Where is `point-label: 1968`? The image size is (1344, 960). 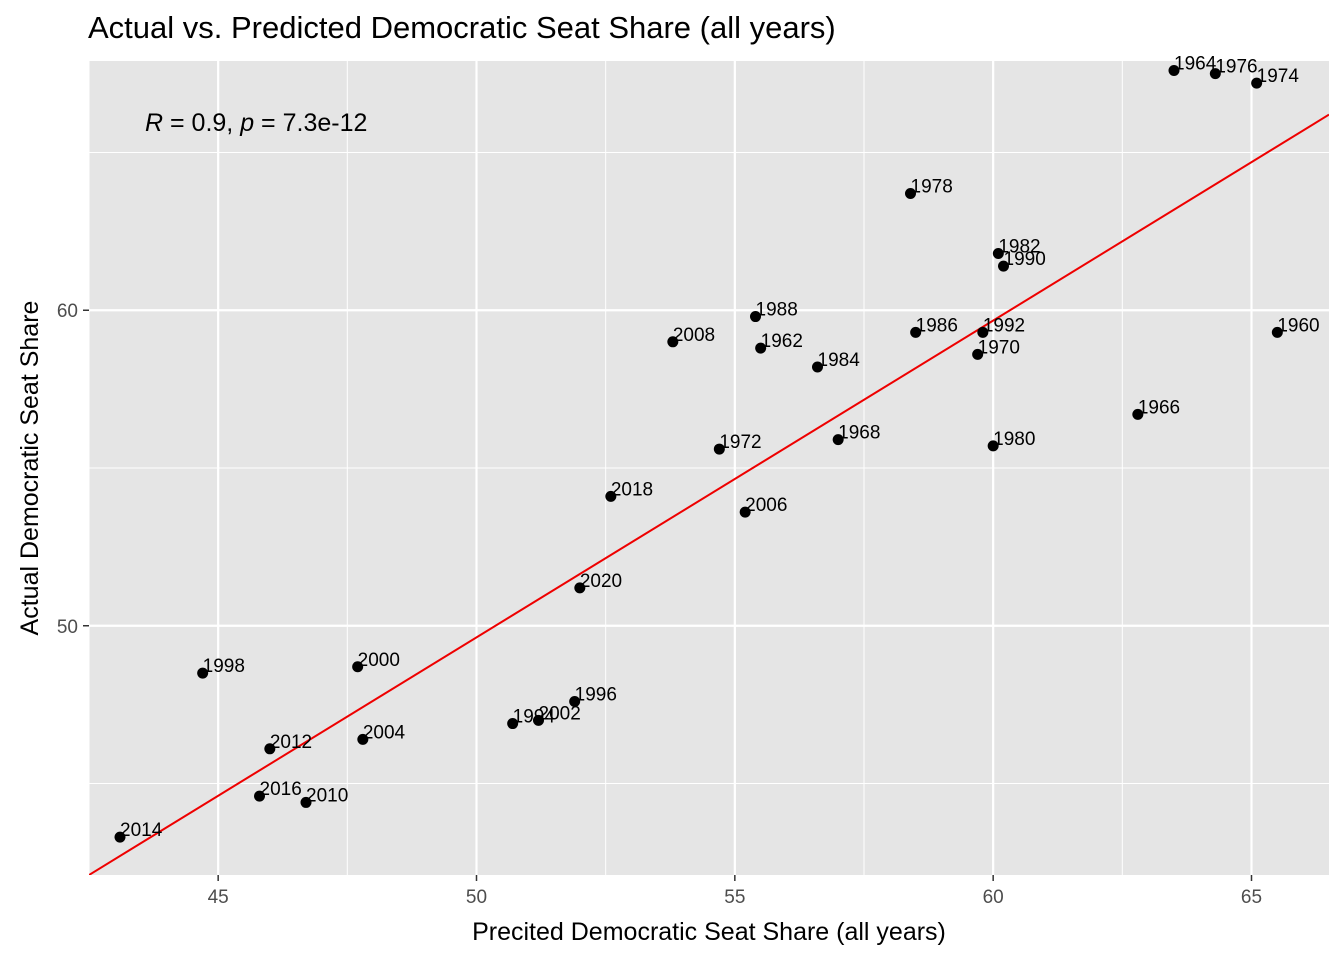 point-label: 1968 is located at coordinates (859, 433).